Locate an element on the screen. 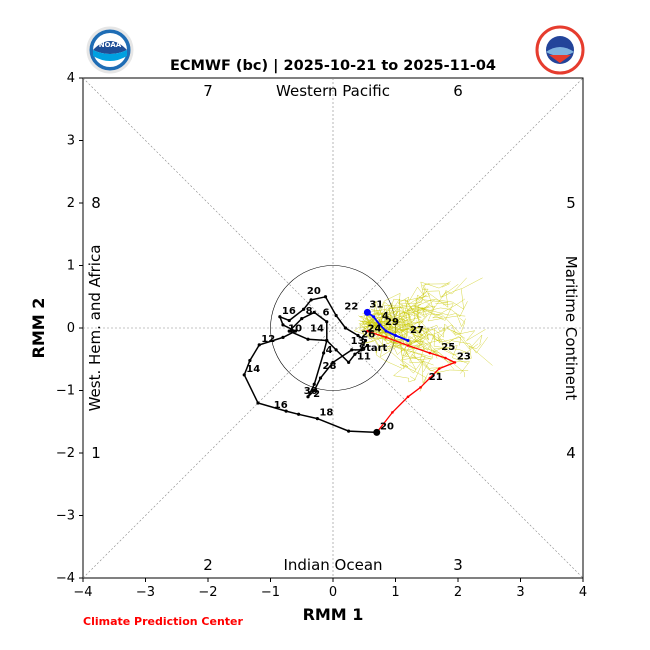 The height and width of the screenshot is (650, 650). x-tick-label: 3 is located at coordinates (520, 592).